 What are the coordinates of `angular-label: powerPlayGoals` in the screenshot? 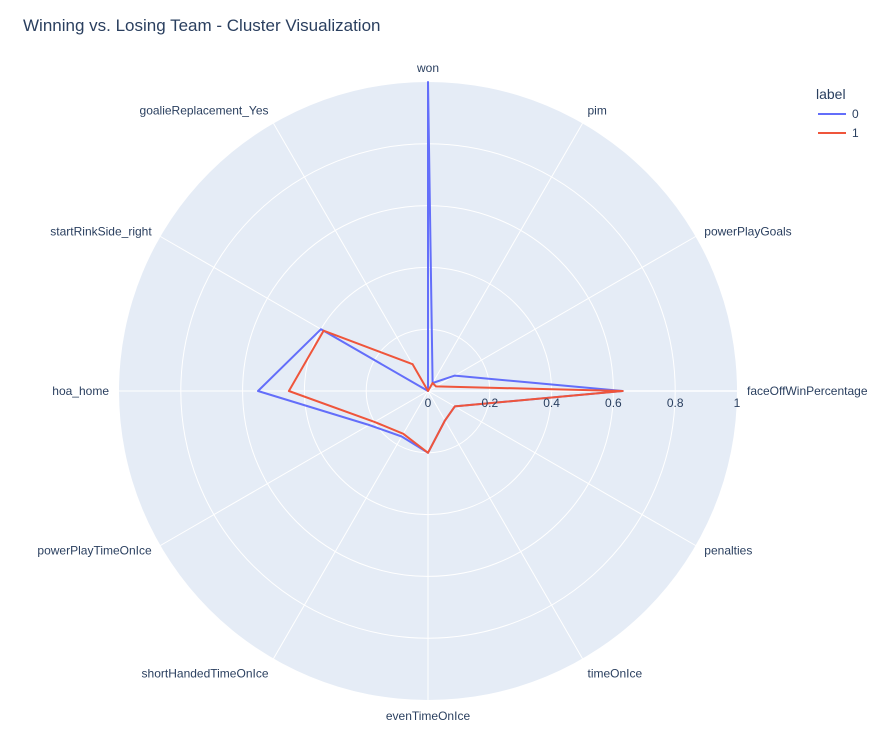 It's located at (747, 232).